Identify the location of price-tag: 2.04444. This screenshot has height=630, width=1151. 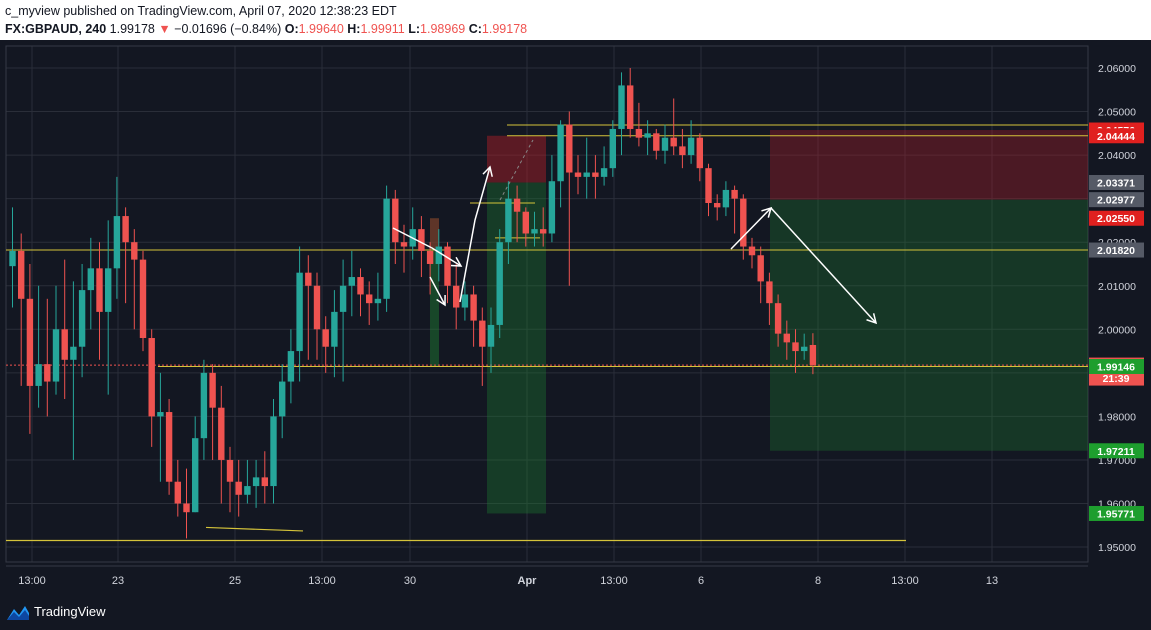
(1116, 136).